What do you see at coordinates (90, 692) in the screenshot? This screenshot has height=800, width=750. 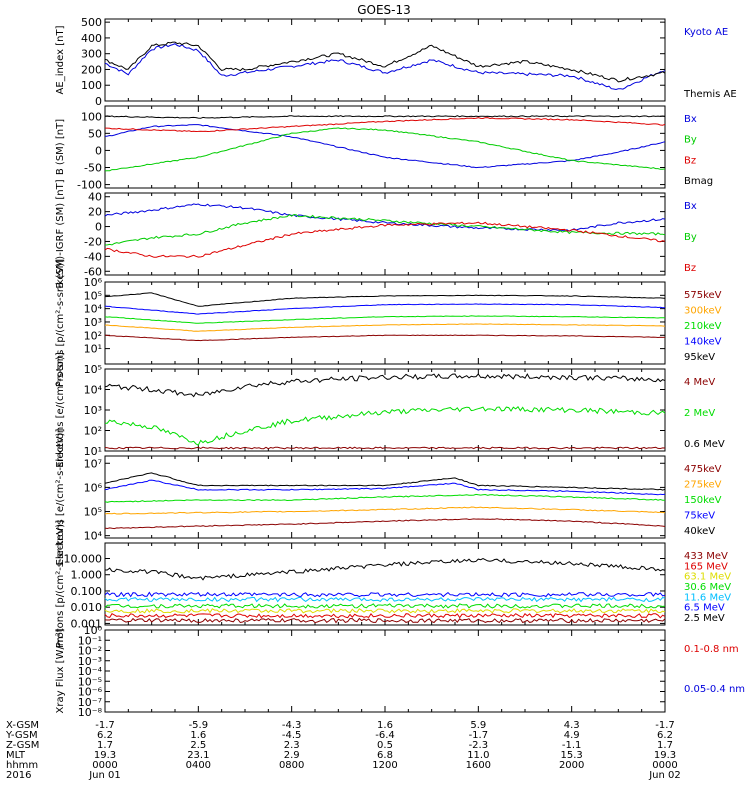 I see `y-tick-label: 10⁻⁶` at bounding box center [90, 692].